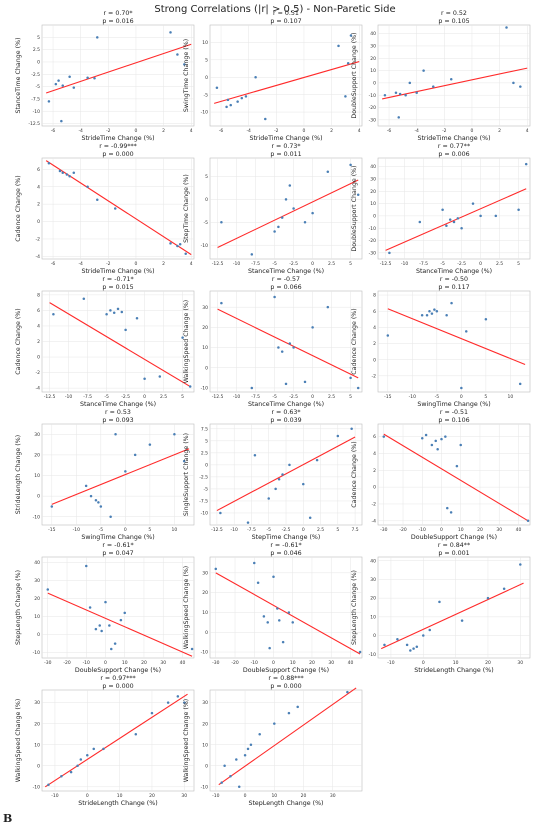 The image size is (550, 828). Describe the element at coordinates (372, 253) in the screenshot. I see `y-tick-label: -30` at that location.